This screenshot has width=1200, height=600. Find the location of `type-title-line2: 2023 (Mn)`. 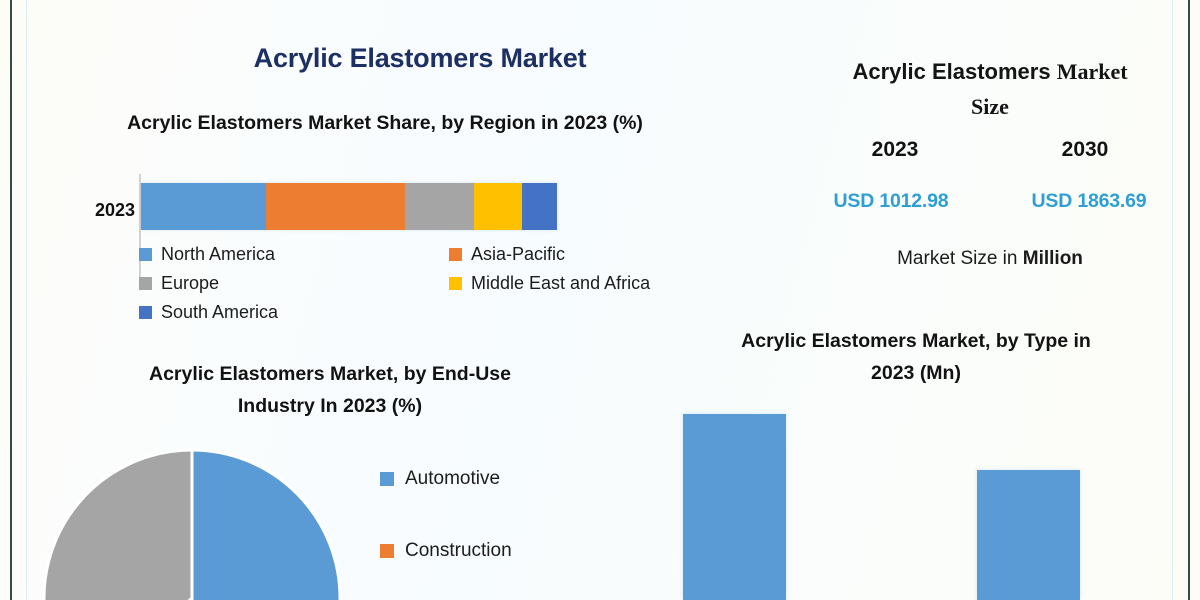

type-title-line2: 2023 (Mn) is located at coordinates (916, 373).